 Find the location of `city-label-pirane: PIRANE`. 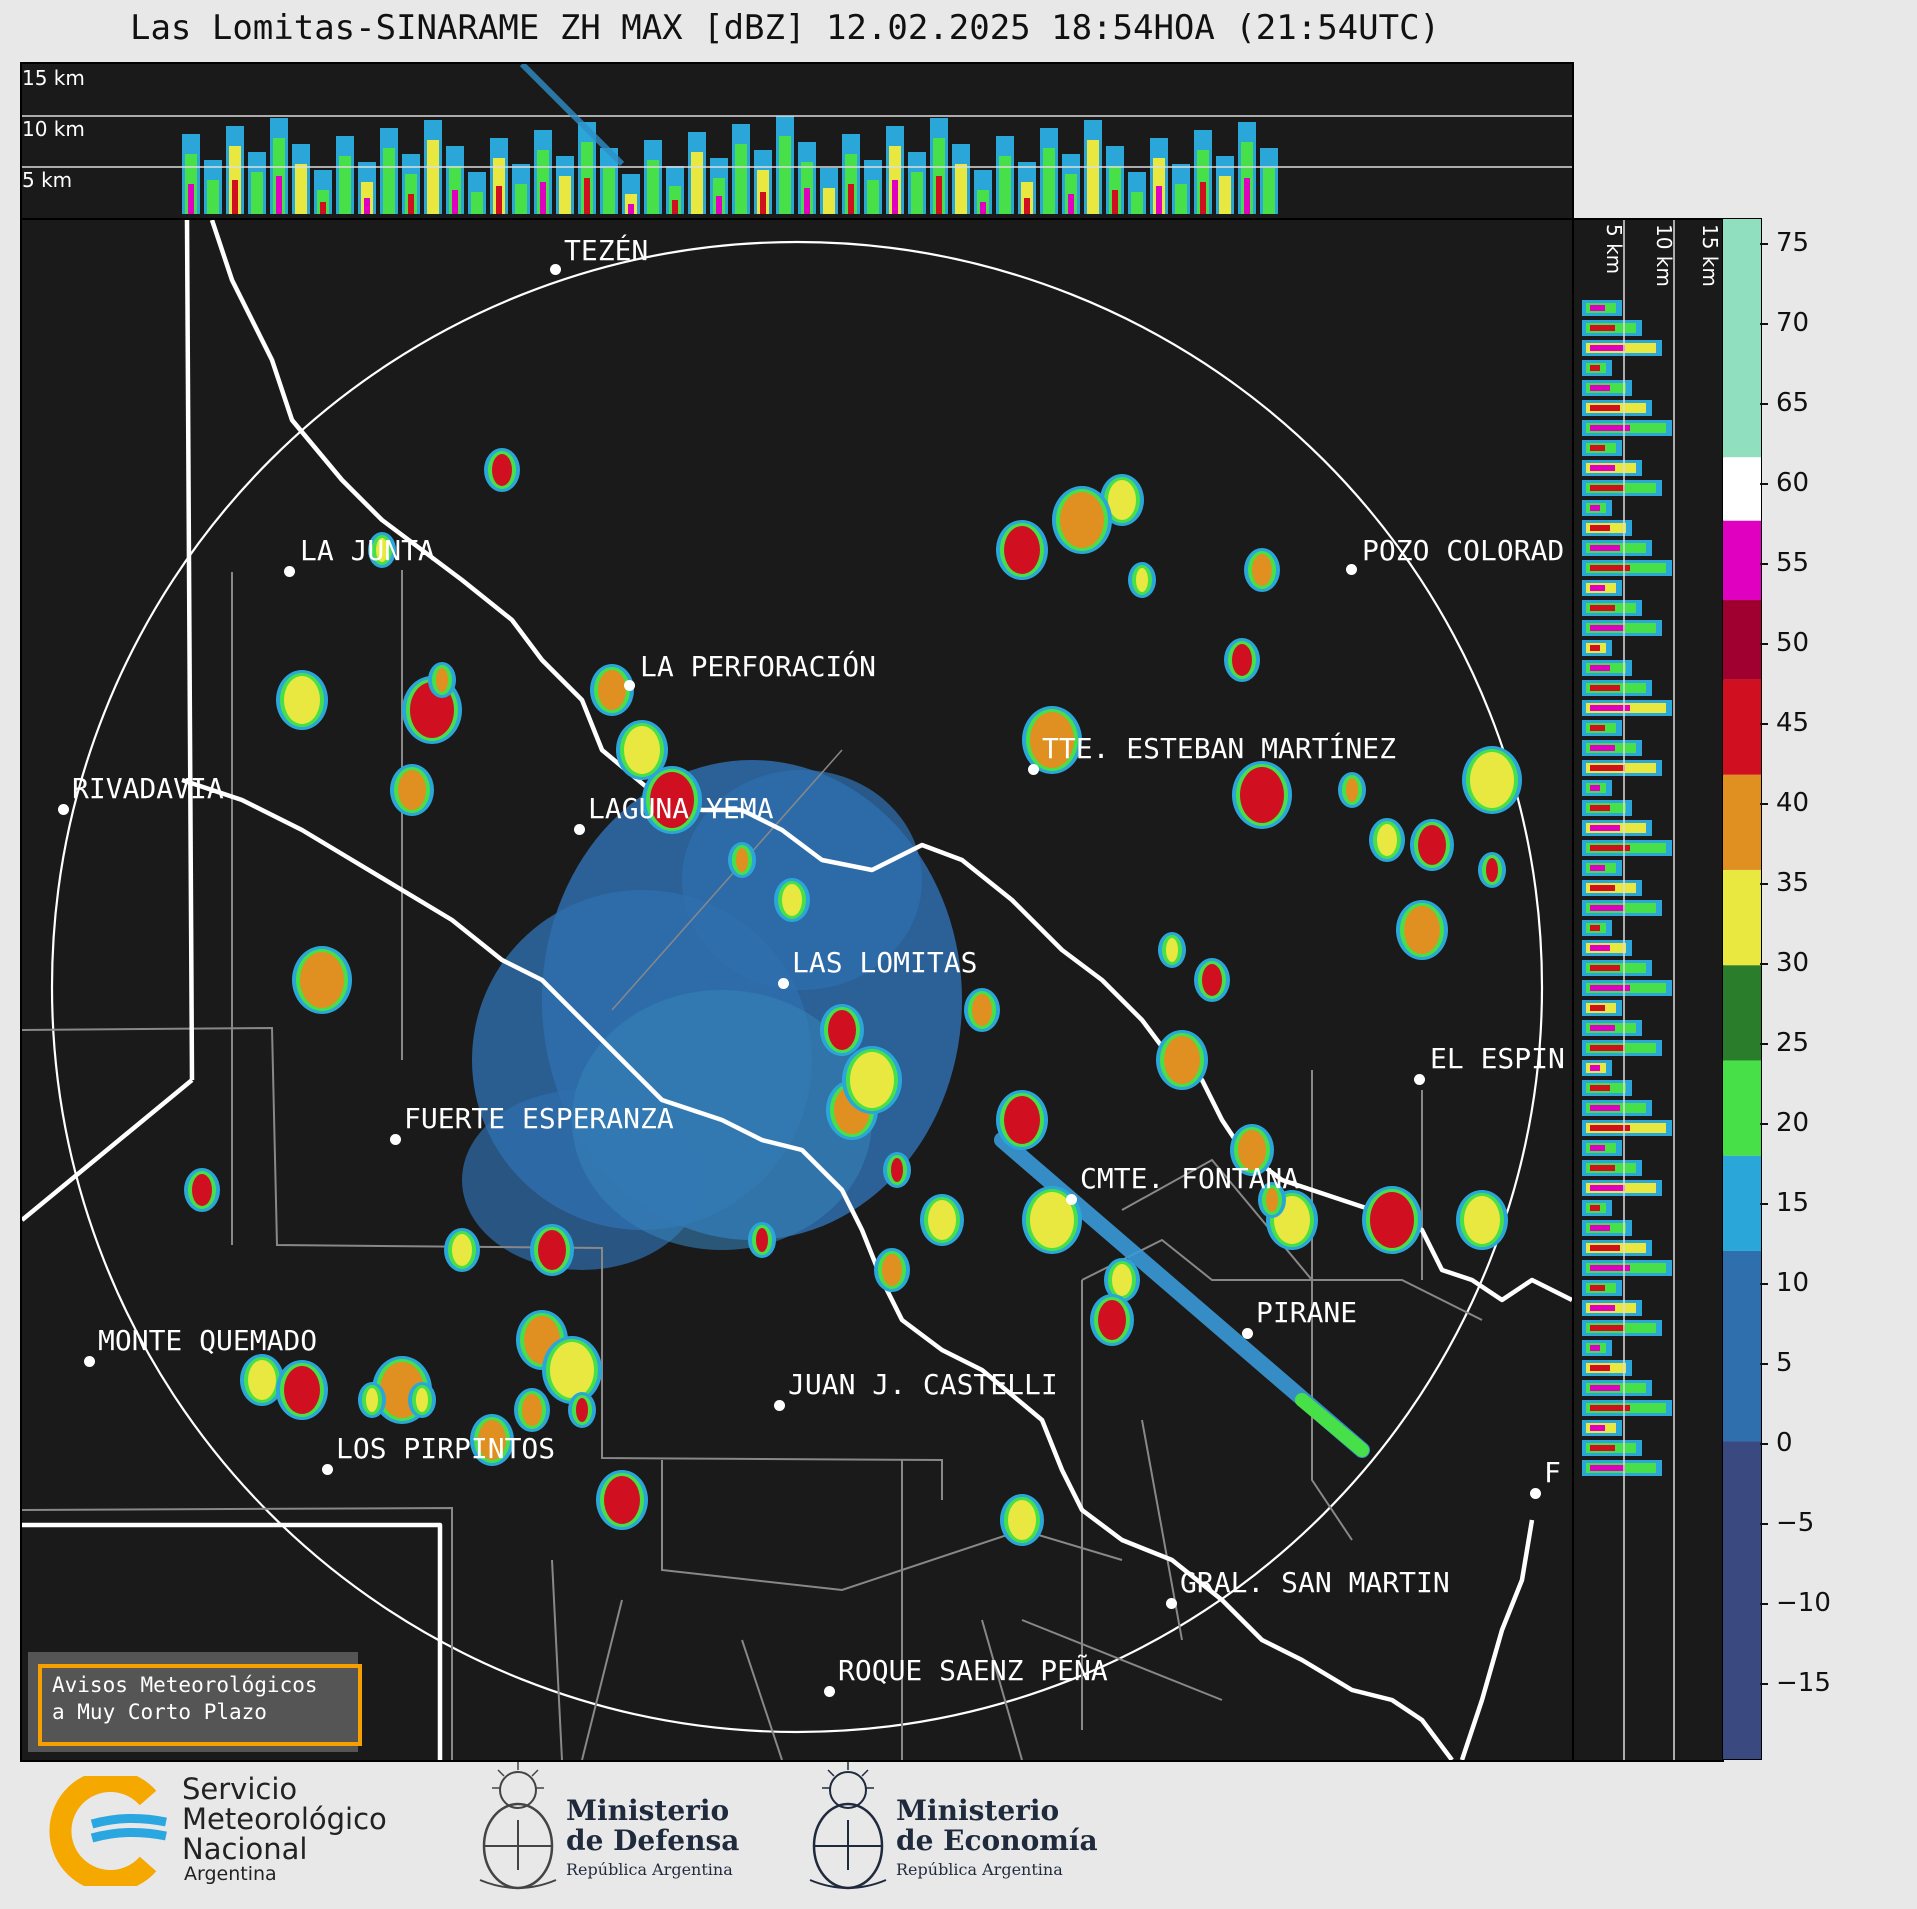

city-label-pirane: PIRANE is located at coordinates (1307, 1312).